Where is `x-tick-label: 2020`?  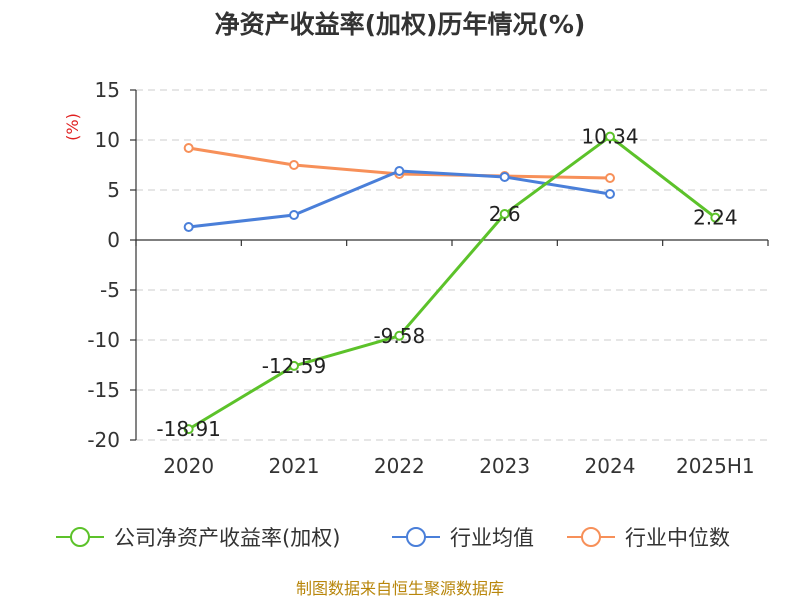
x-tick-label: 2020 is located at coordinates (188, 466).